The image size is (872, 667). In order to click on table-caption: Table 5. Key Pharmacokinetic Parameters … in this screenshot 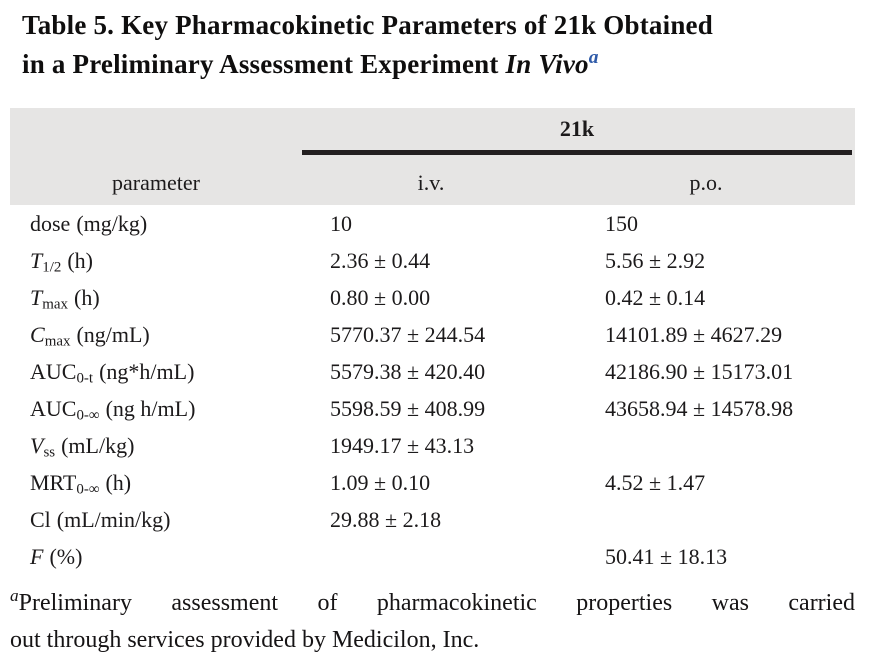, I will do `click(439, 45)`.